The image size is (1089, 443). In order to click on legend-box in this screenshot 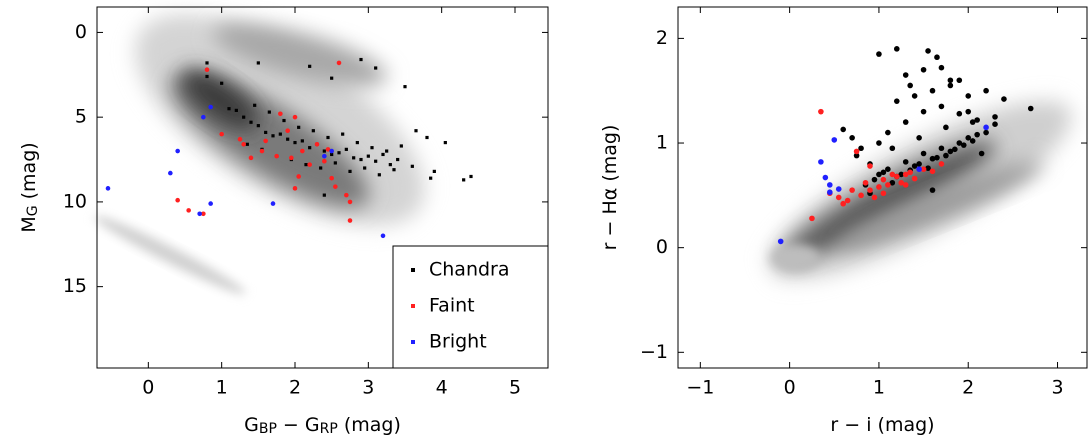, I will do `click(470, 307)`.